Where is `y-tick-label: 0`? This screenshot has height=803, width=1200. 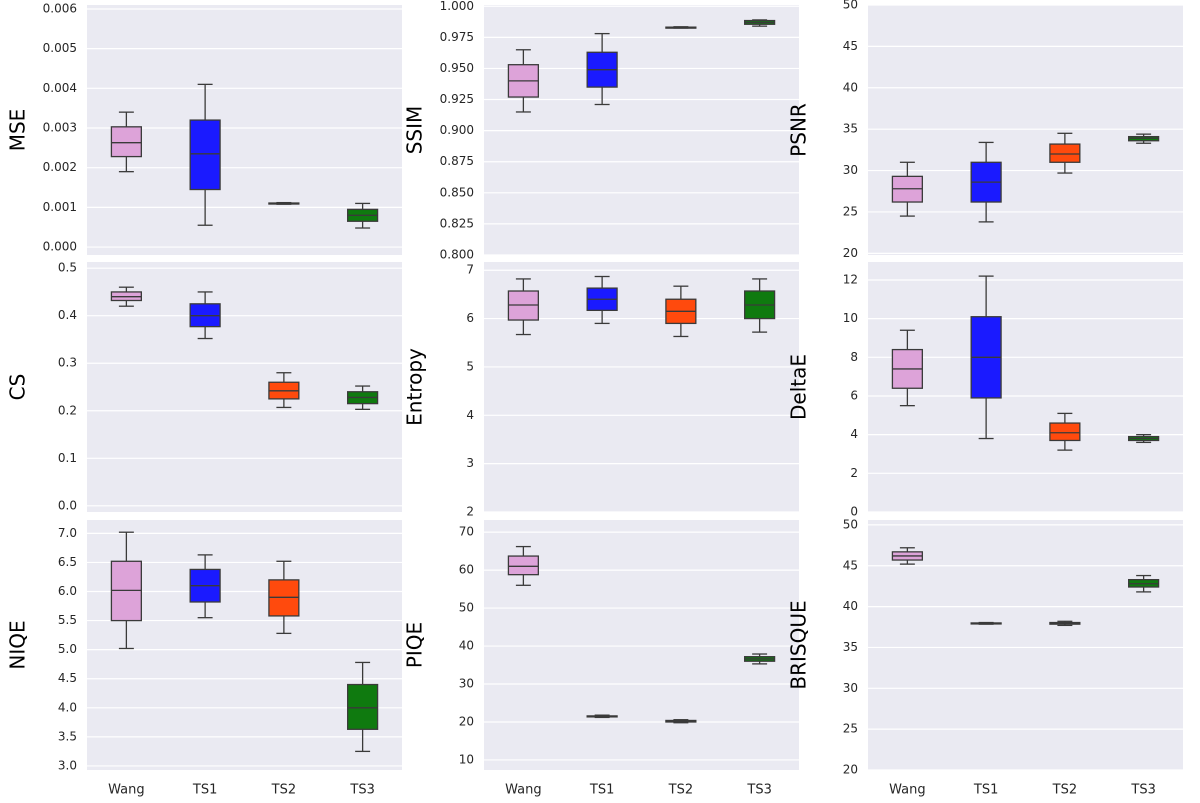
y-tick-label: 0 is located at coordinates (854, 512).